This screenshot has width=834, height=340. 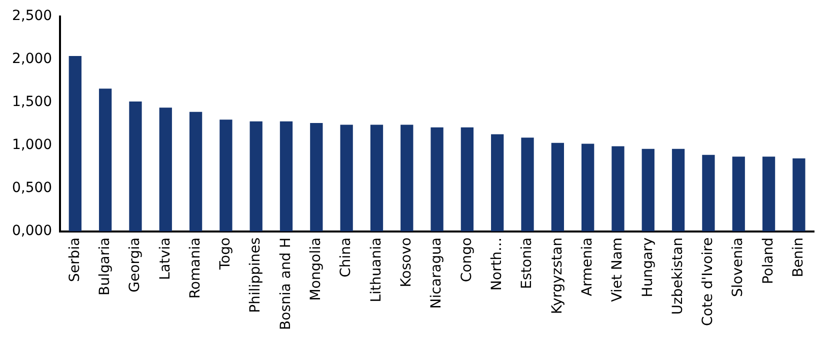 I want to click on x-tick-label: Nicaragua, so click(x=436, y=273).